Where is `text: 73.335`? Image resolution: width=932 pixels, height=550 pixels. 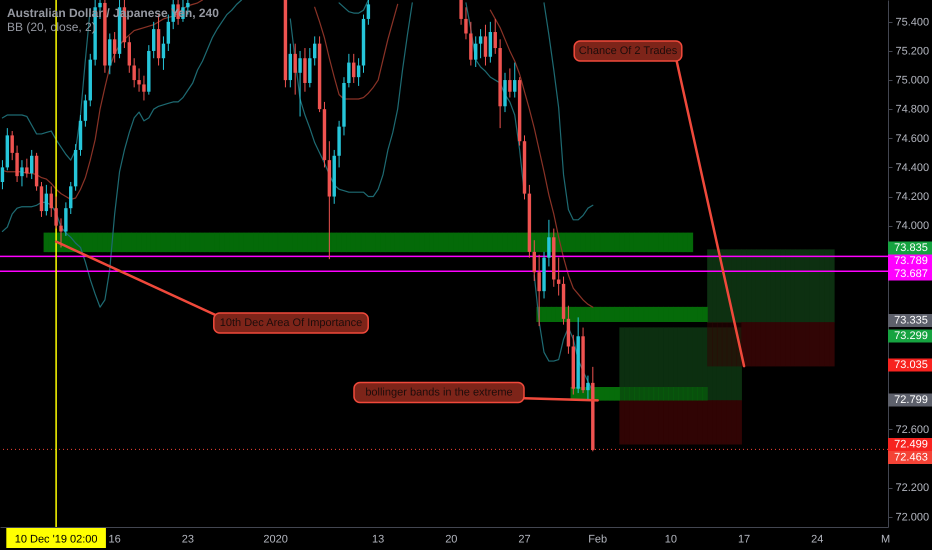
text: 73.335 is located at coordinates (911, 320).